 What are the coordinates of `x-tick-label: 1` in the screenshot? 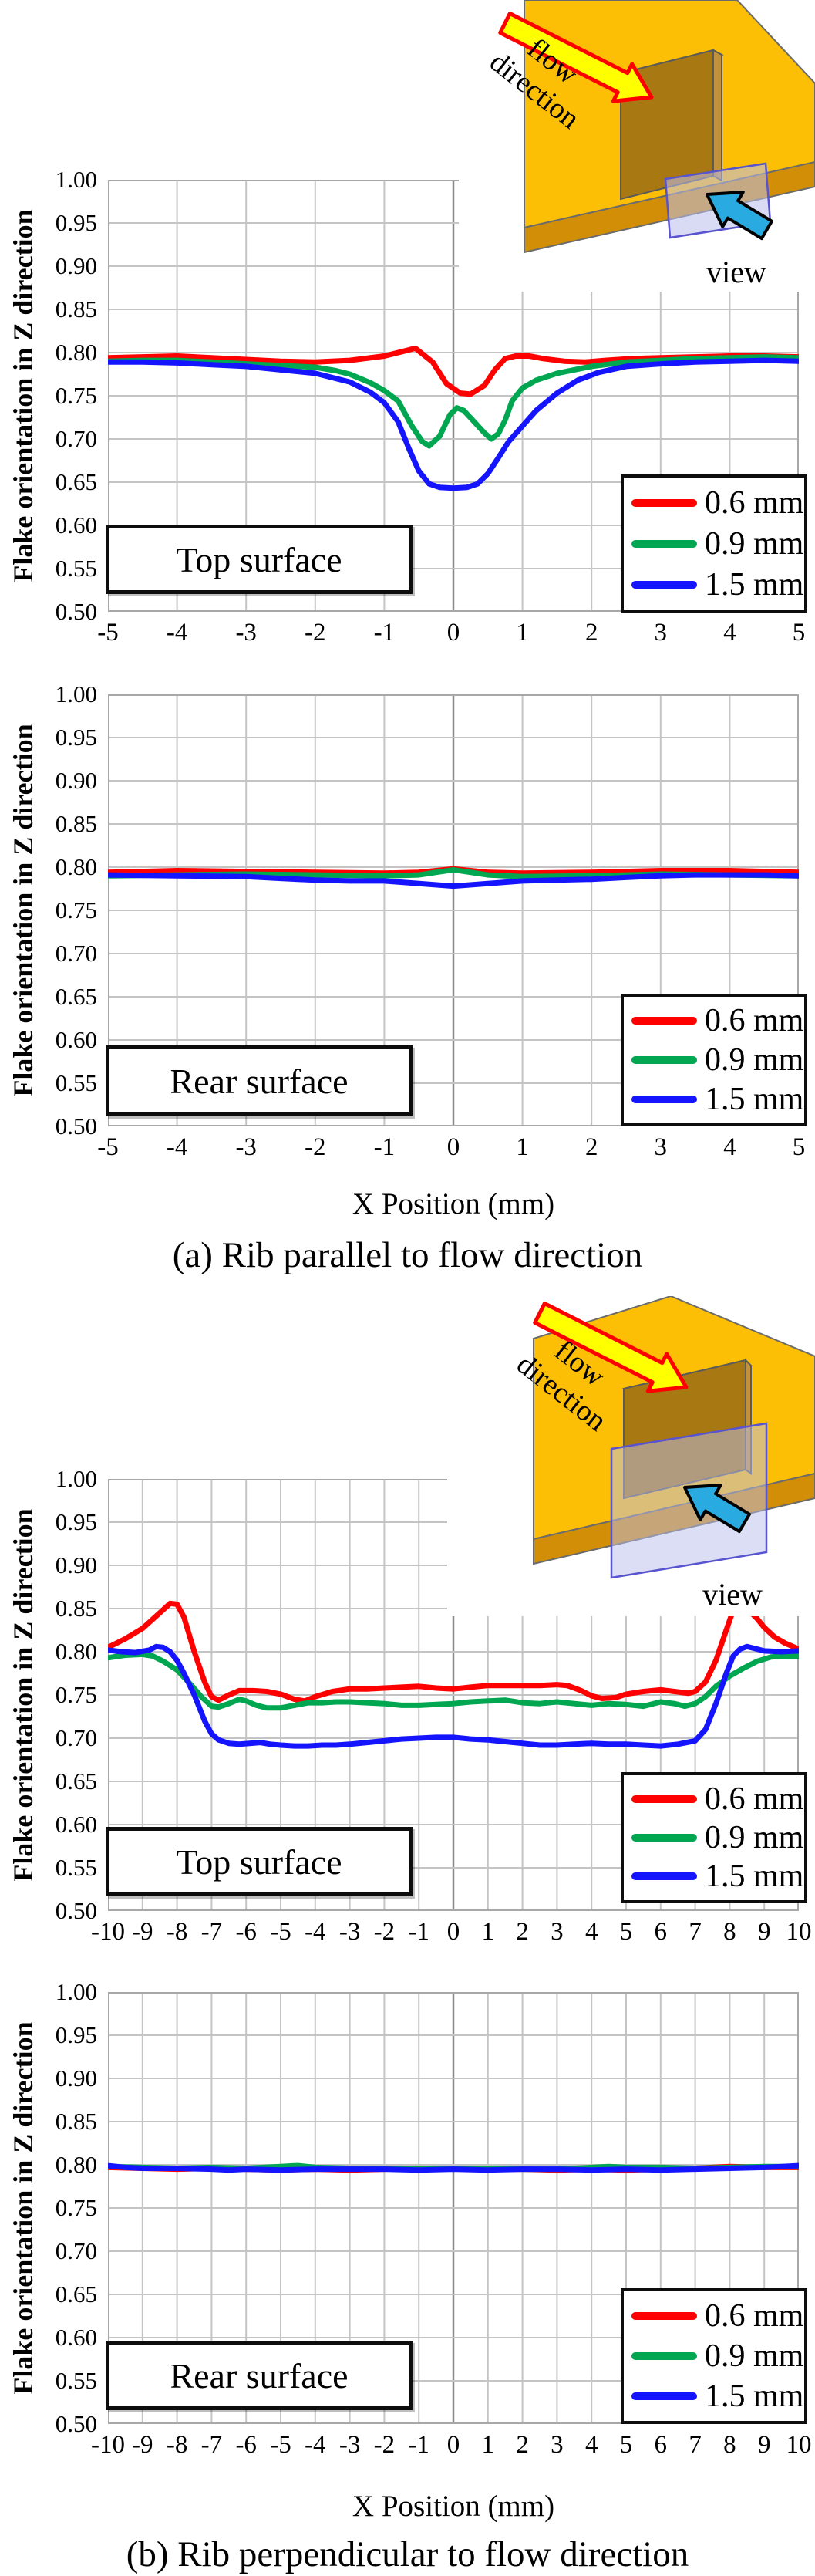 It's located at (488, 2445).